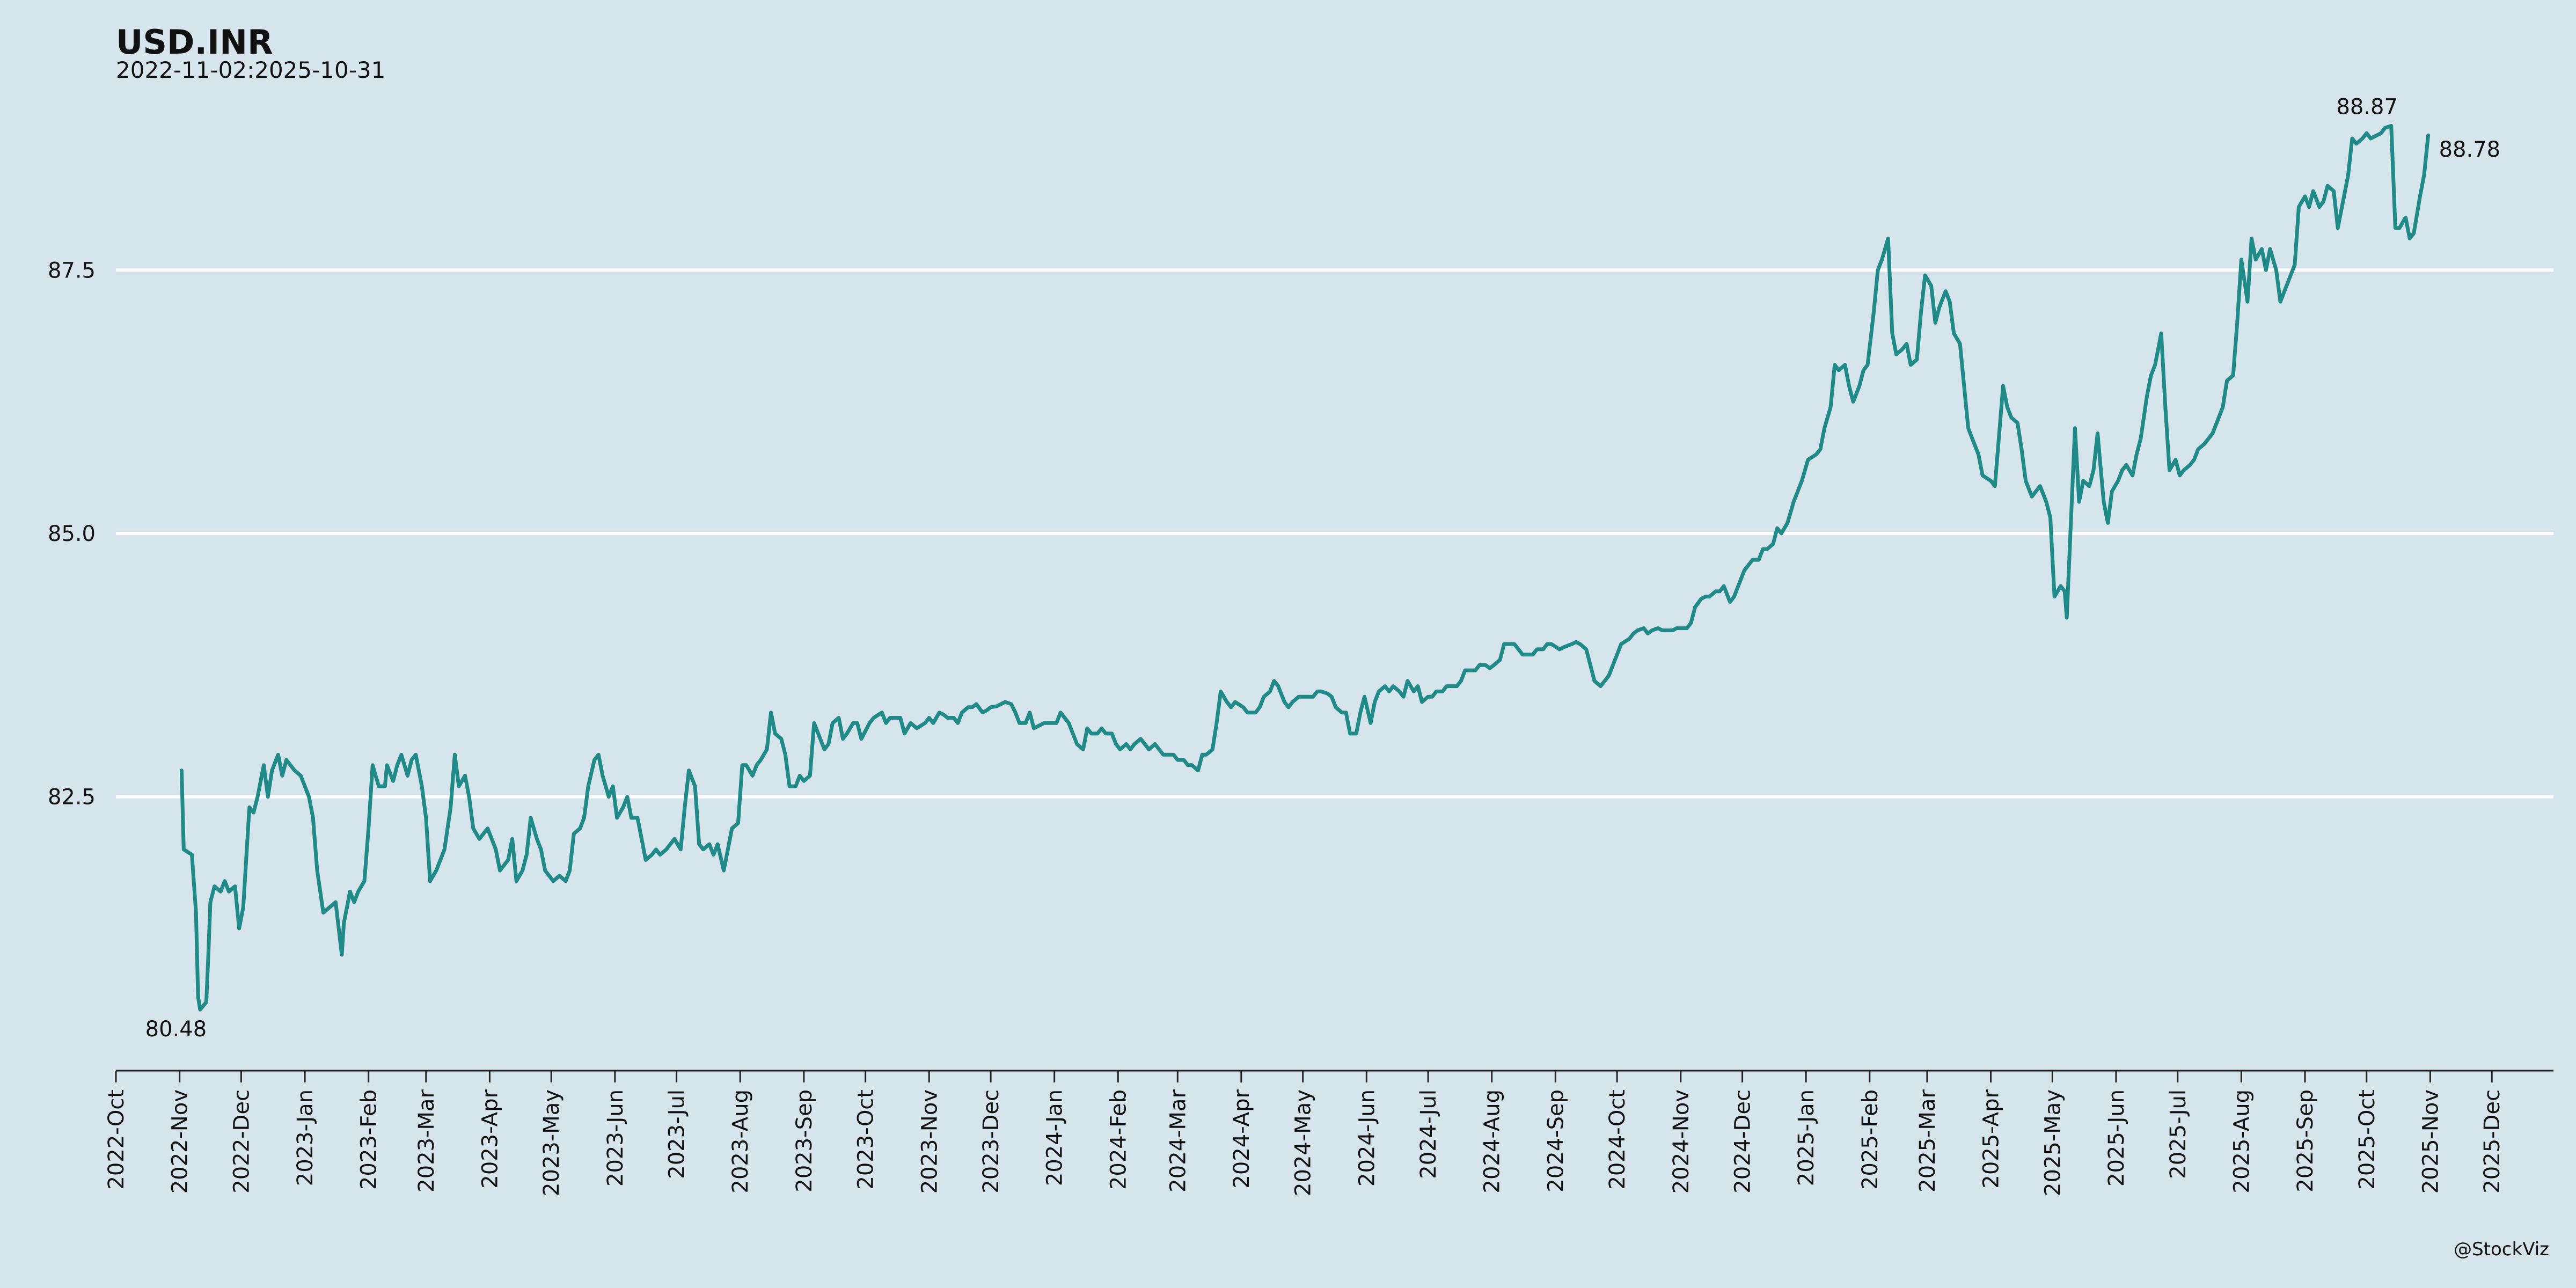  Describe the element at coordinates (1617, 1139) in the screenshot. I see `x-tick-label: 2024-Oct` at that location.